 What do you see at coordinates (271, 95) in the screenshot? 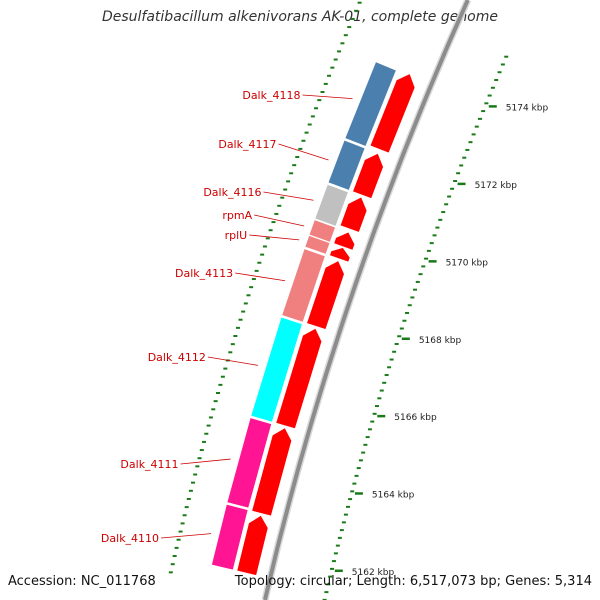
I see `gene-label-dalk-4118: Dalk_4118` at bounding box center [271, 95].